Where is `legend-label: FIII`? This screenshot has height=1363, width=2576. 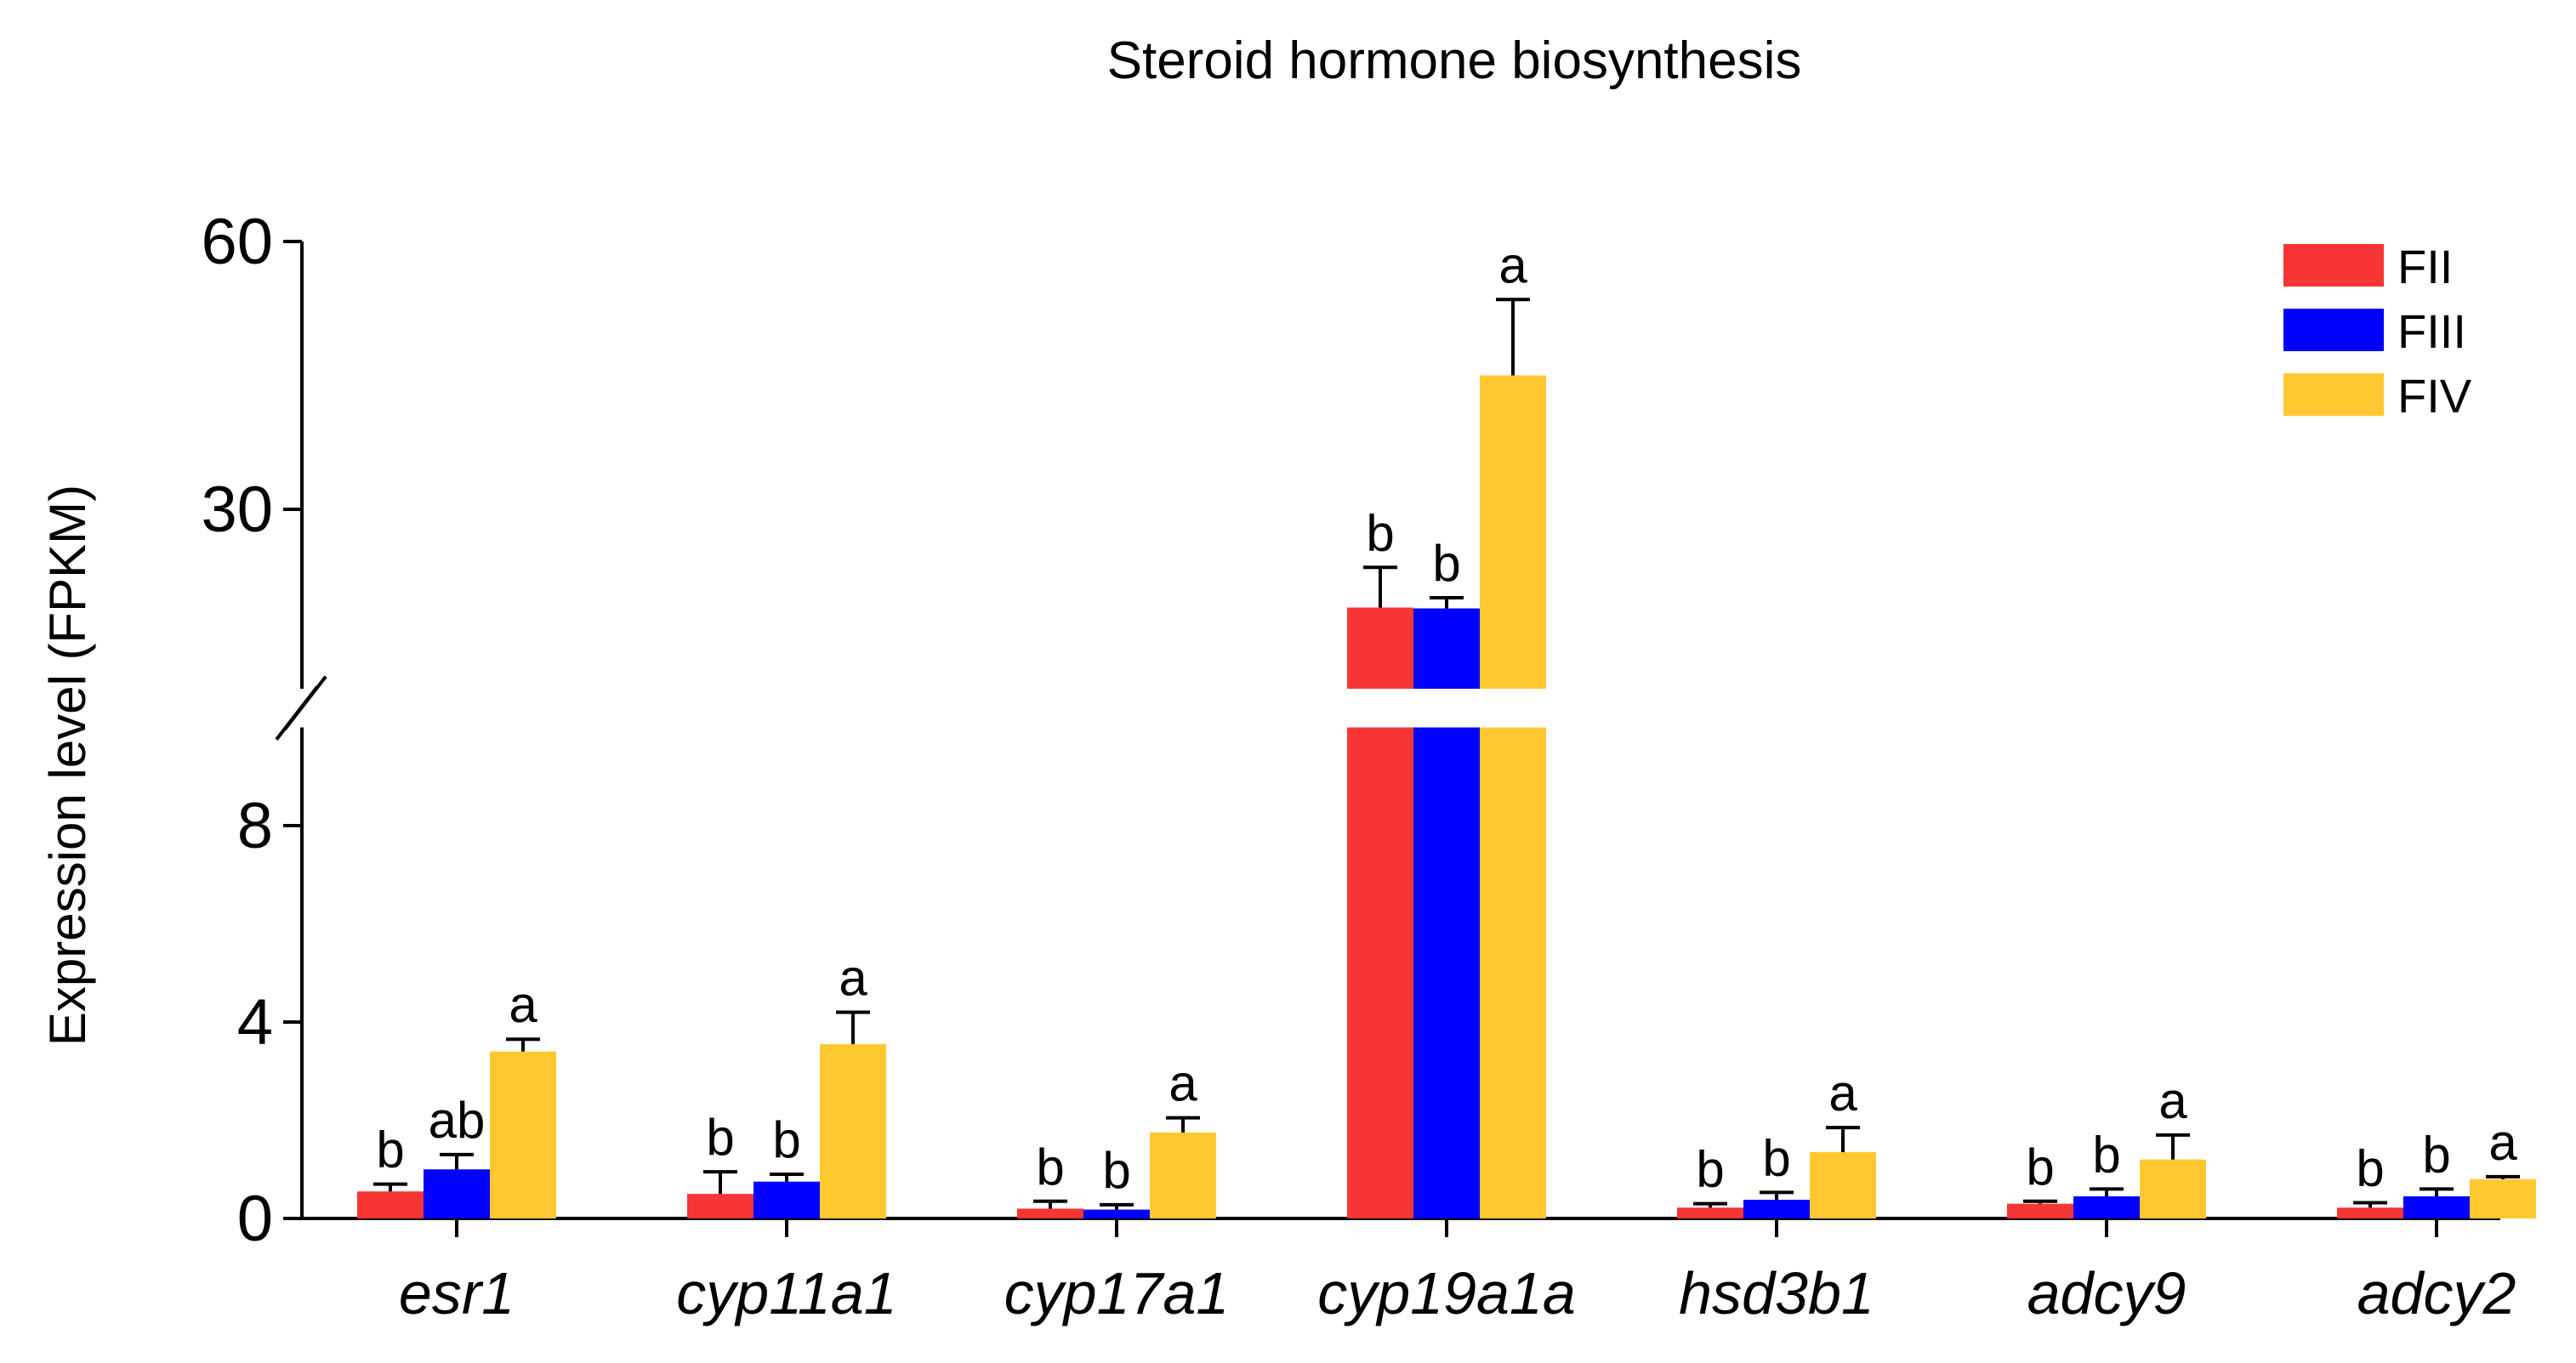 legend-label: FIII is located at coordinates (2431, 331).